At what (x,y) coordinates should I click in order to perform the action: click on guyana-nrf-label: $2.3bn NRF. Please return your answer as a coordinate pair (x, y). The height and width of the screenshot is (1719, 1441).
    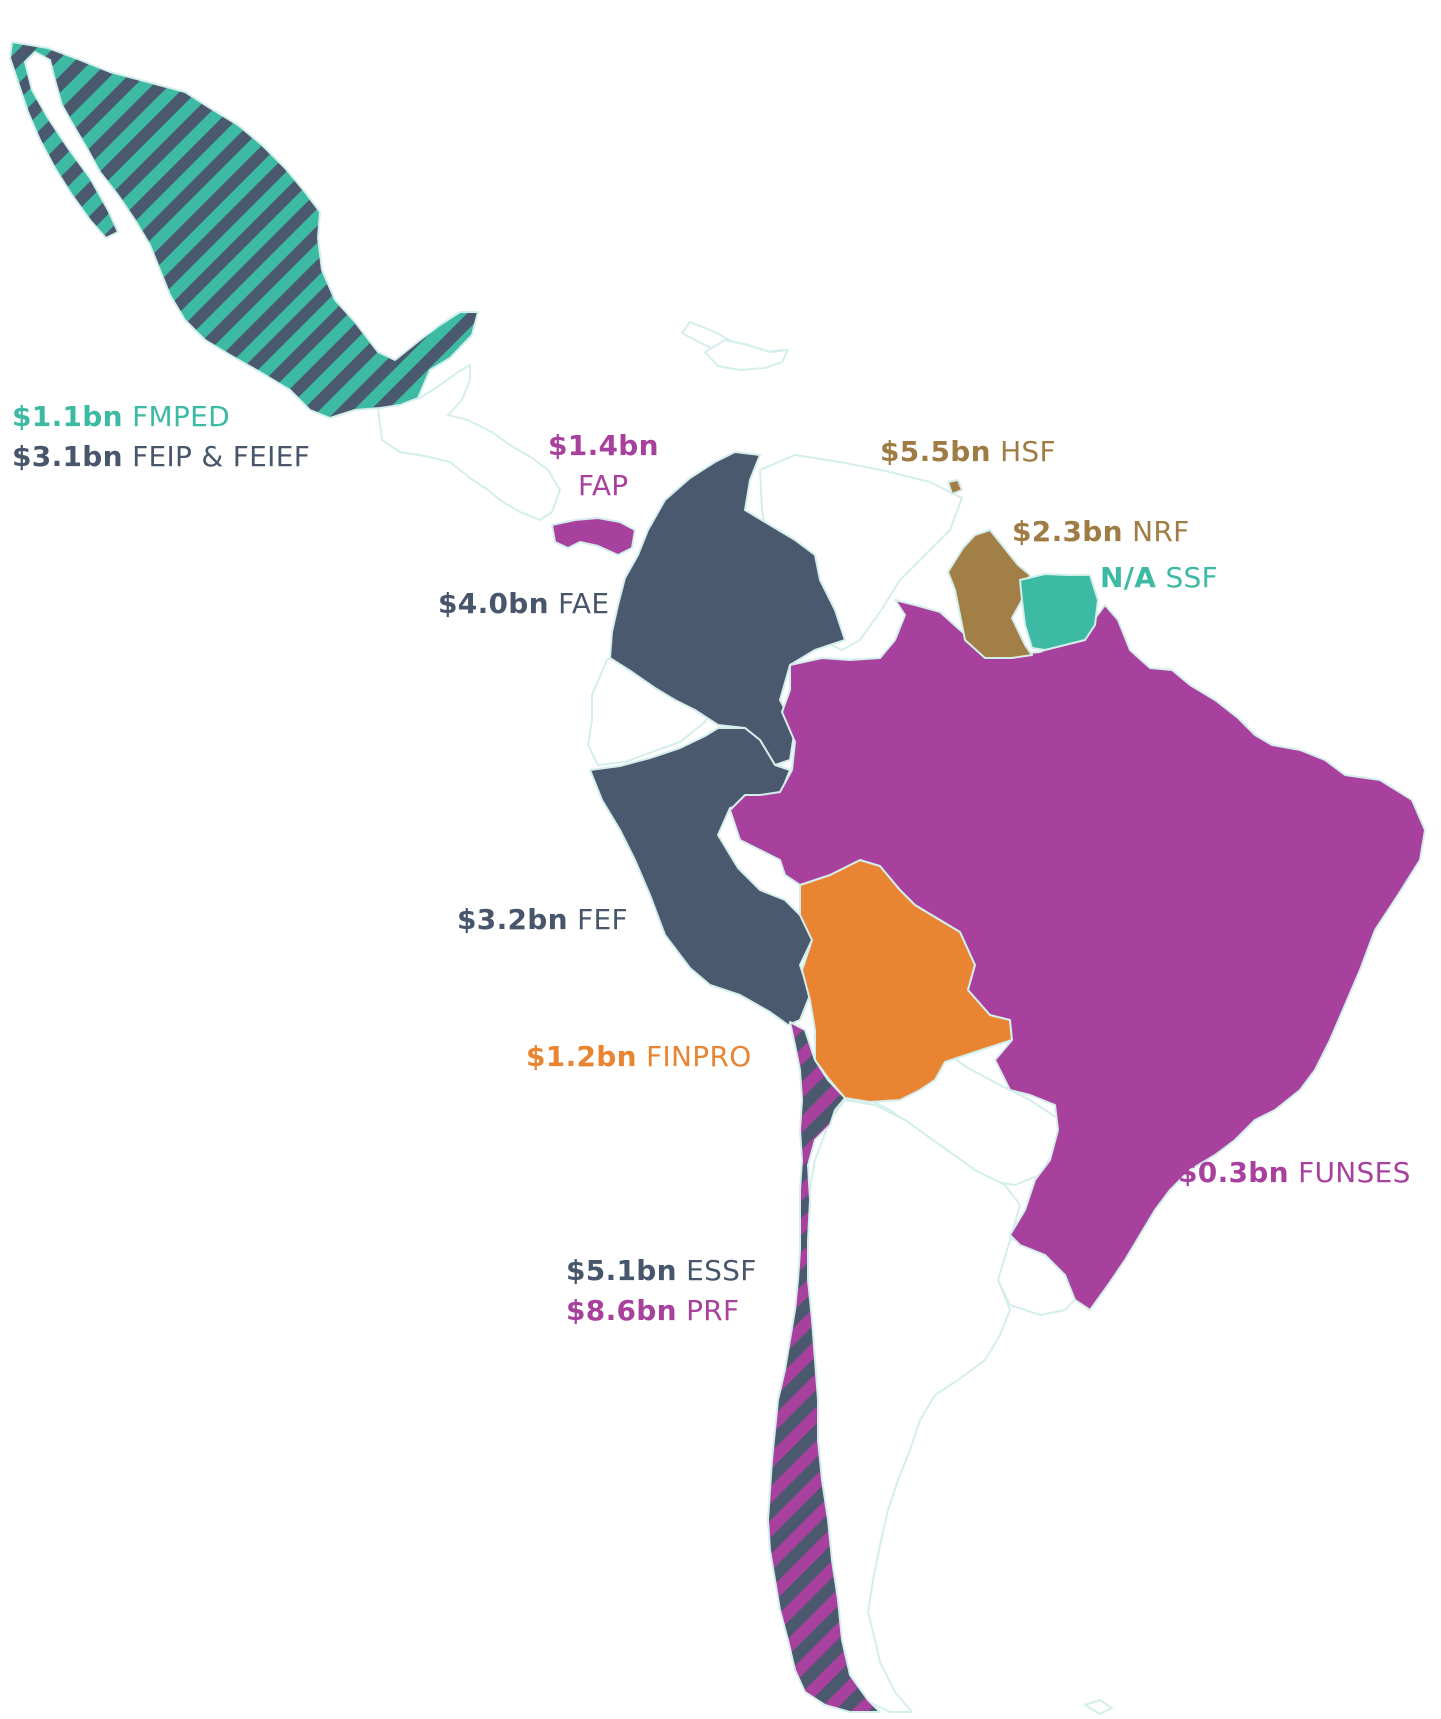
    Looking at the image, I should click on (1100, 532).